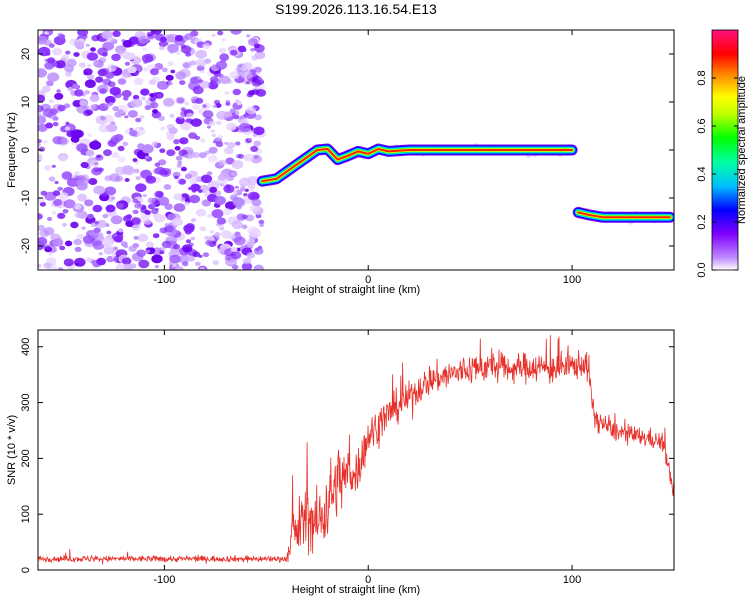 The width and height of the screenshot is (750, 600). Describe the element at coordinates (702, 125) in the screenshot. I see `colorbar-tick-label: 0.6` at that location.